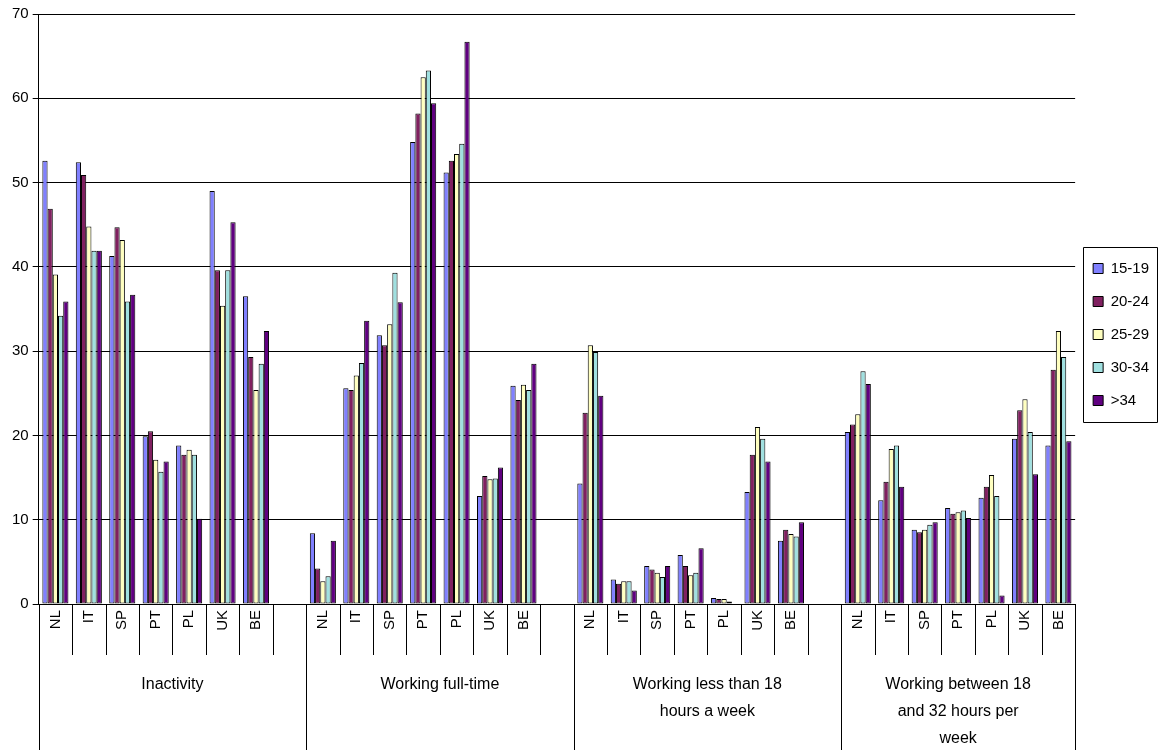 This screenshot has width=1159, height=750. I want to click on y-tick-label: 50, so click(20, 181).